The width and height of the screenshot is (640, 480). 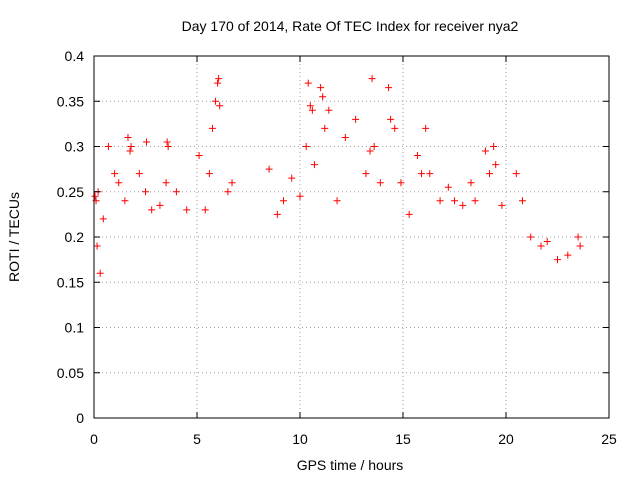 I want to click on x-tick-label: 15, so click(x=403, y=439).